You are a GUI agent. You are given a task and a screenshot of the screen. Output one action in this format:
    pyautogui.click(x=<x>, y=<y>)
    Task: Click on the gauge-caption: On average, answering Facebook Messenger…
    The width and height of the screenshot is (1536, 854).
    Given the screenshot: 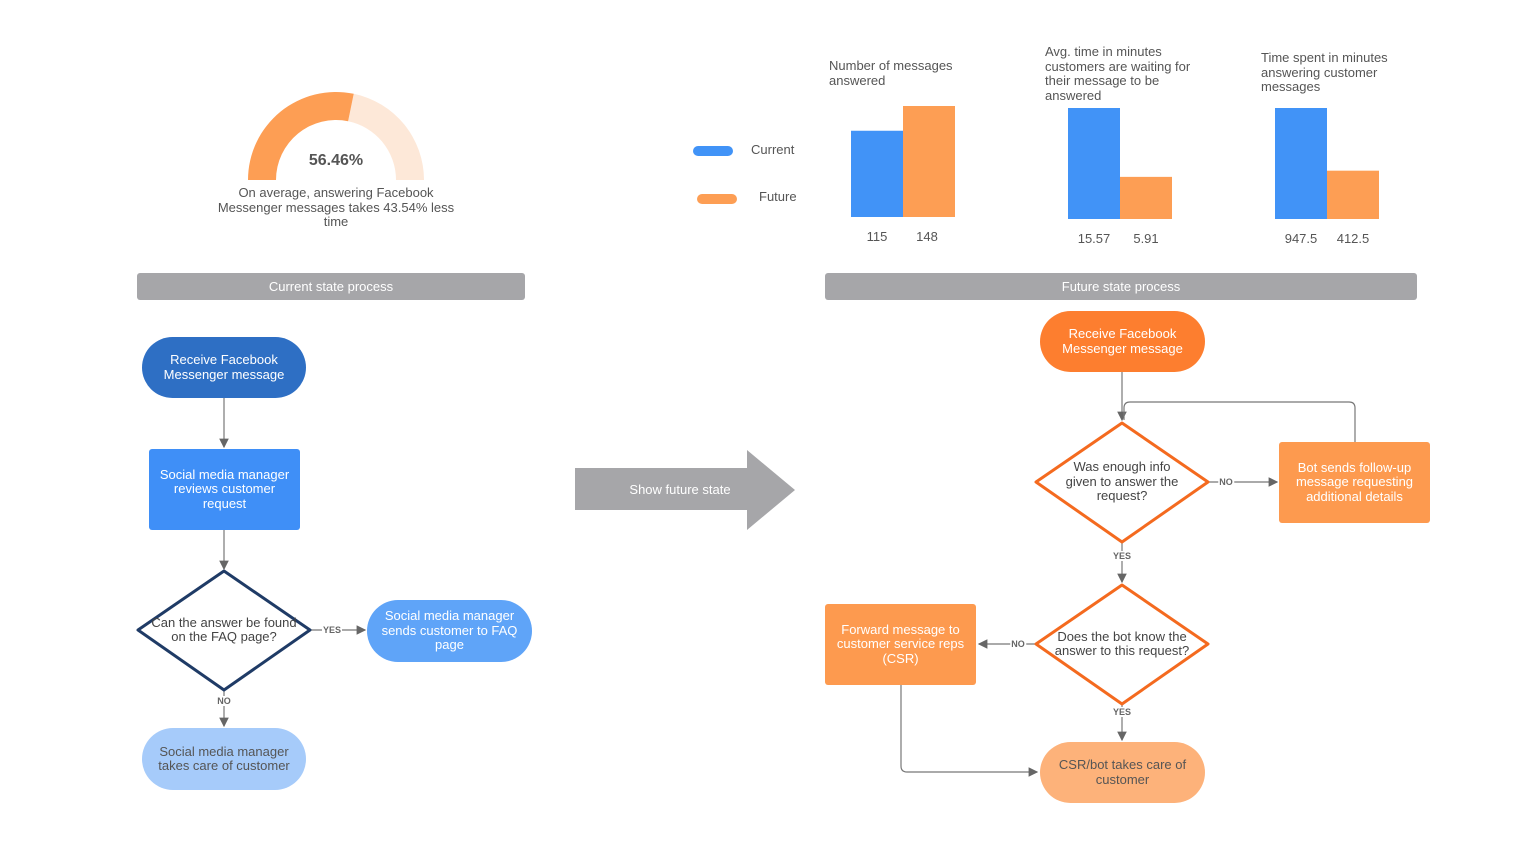 What is the action you would take?
    pyautogui.click(x=336, y=207)
    